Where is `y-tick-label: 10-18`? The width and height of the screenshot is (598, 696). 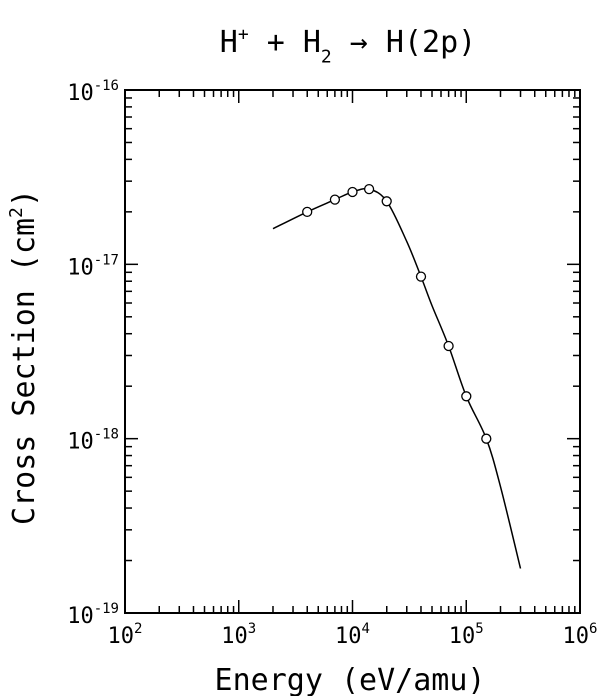
y-tick-label: 10-18 is located at coordinates (93, 441).